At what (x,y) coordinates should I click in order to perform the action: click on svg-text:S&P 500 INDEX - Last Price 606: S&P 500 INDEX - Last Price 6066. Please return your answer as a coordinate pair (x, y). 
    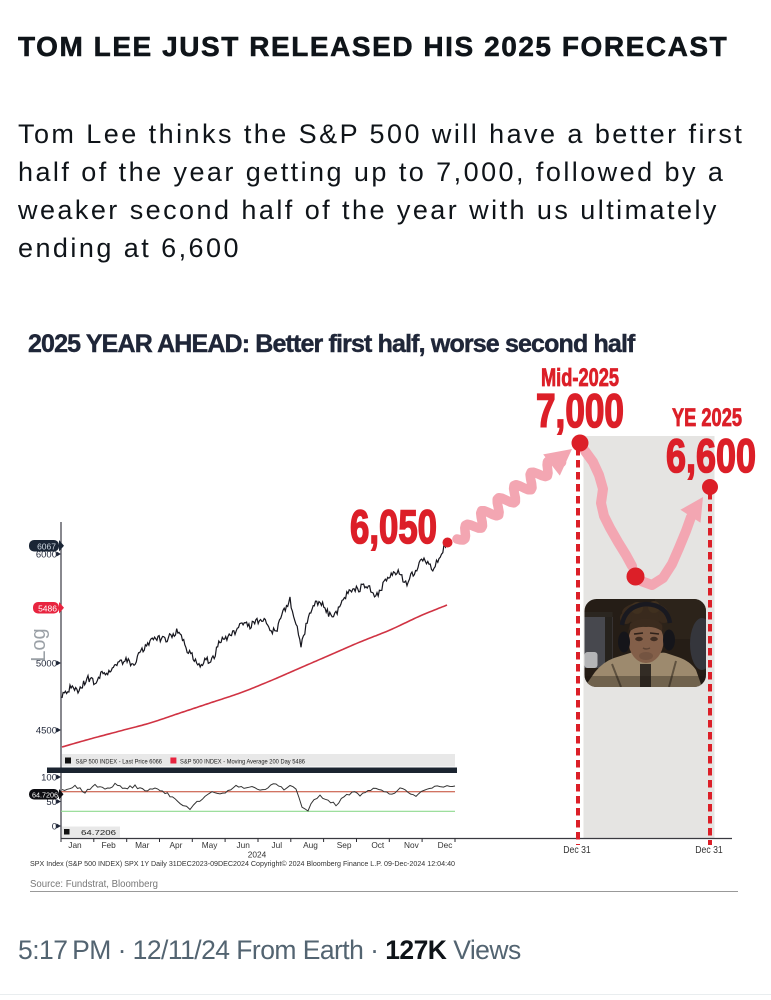
    Looking at the image, I should click on (119, 762).